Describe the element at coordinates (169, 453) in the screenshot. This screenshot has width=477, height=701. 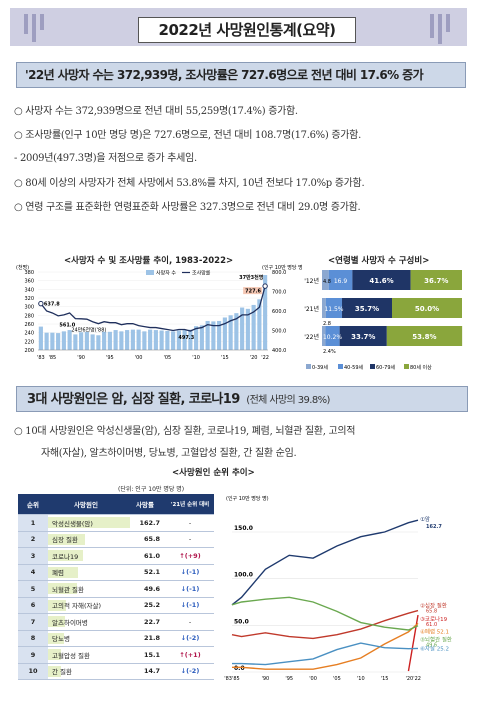
I see `bullet-top10-cont: 자해(자살), 알츠하이머병, 당뇨병, 고혈압성 질환, 간 질환 순임.` at that location.